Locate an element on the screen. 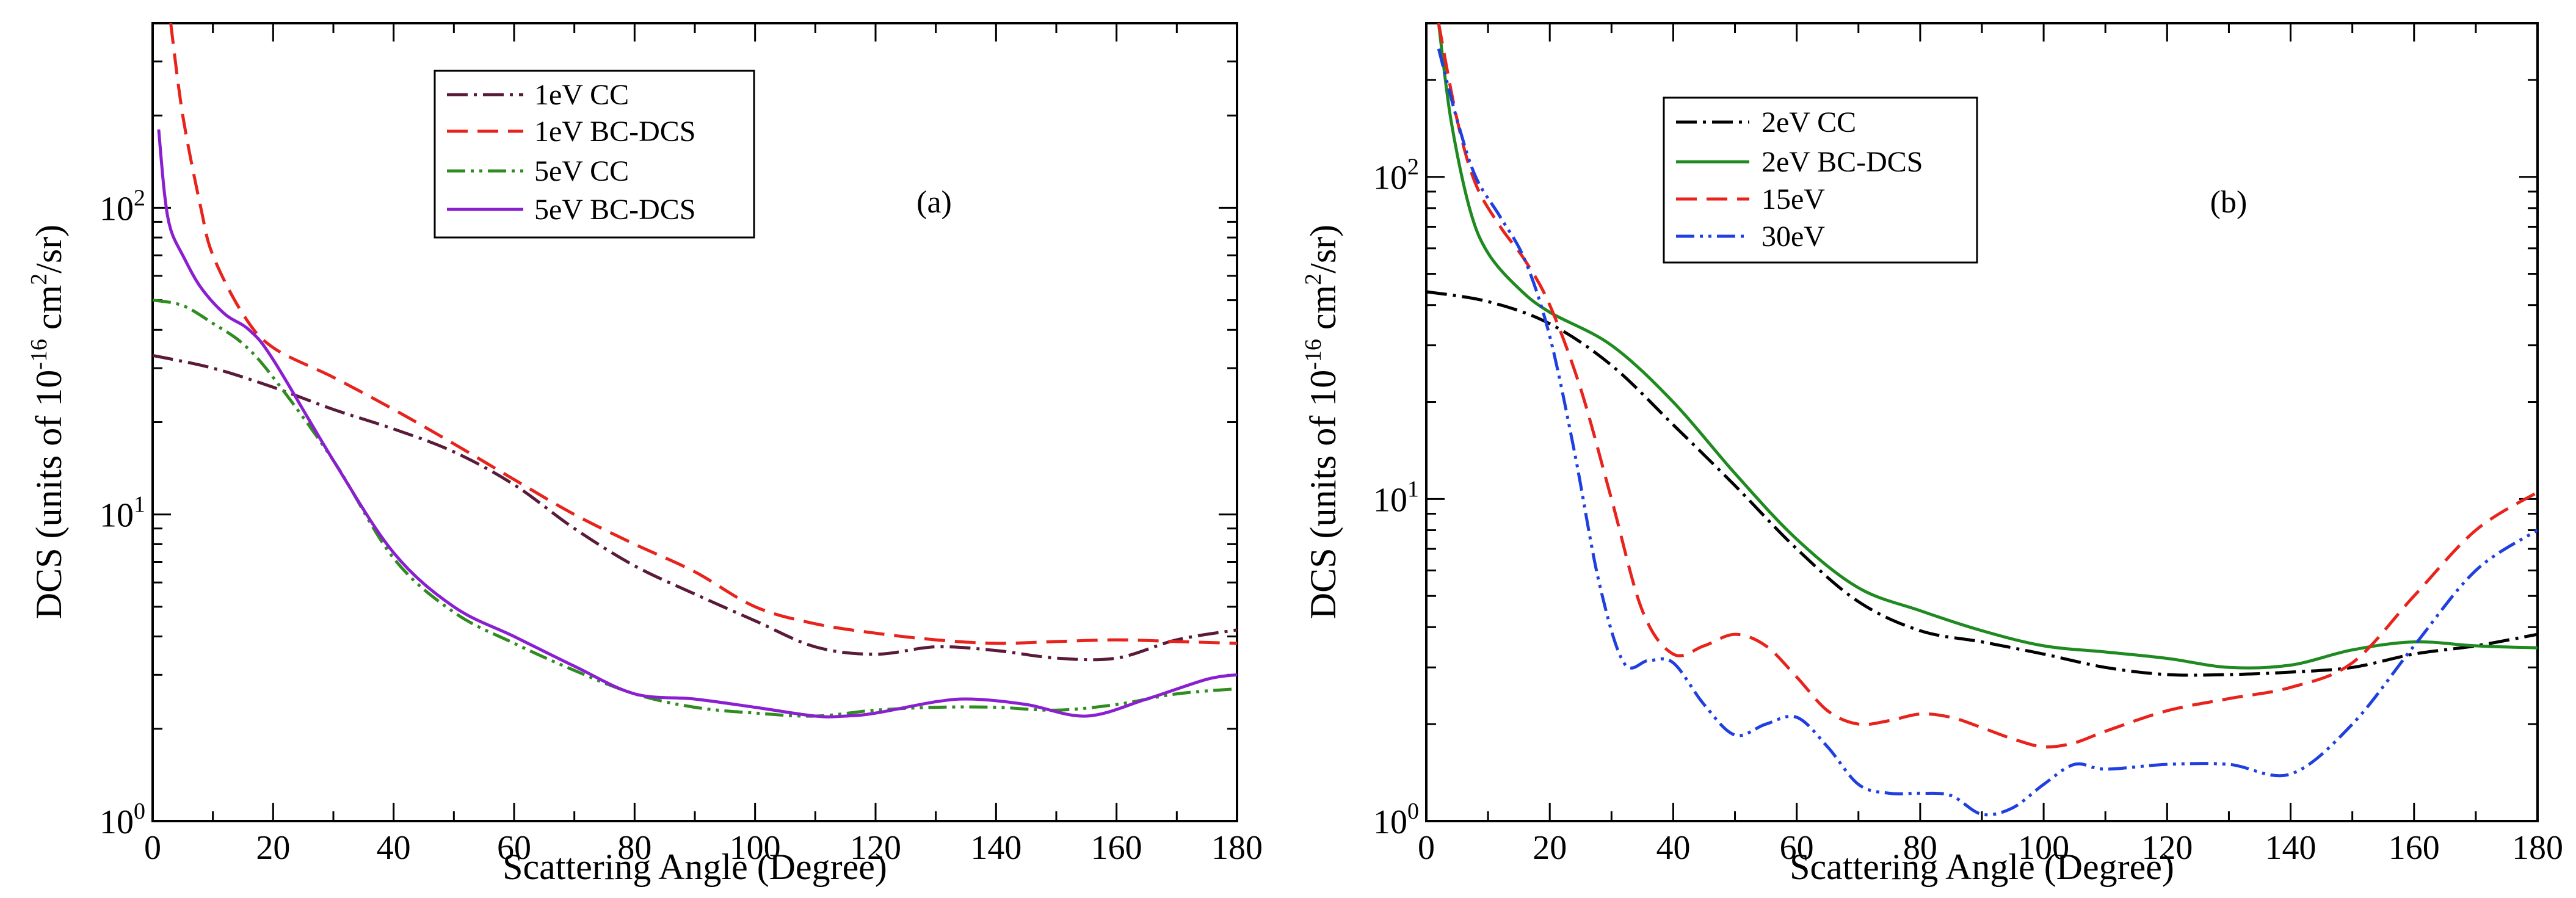 The width and height of the screenshot is (2576, 898). legend-item: 2eV BC-DCS is located at coordinates (1799, 162).